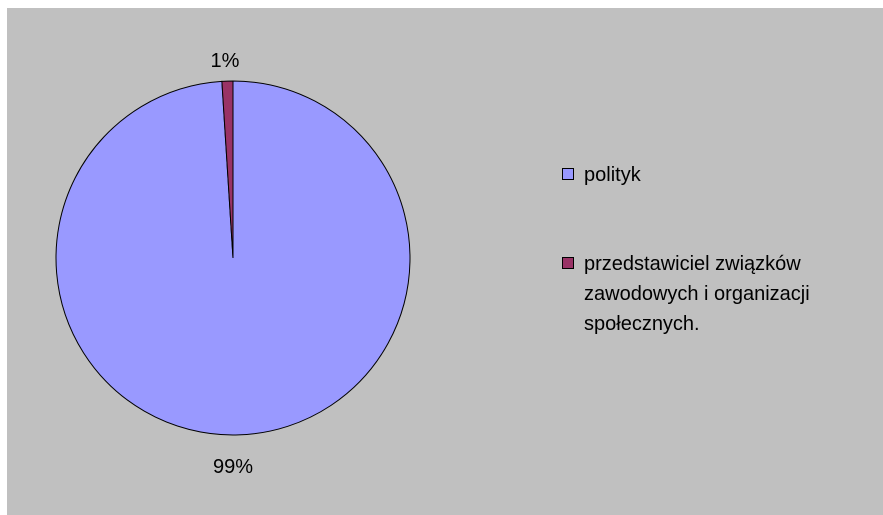  I want to click on legend-label-polityk: polityk, so click(612, 175).